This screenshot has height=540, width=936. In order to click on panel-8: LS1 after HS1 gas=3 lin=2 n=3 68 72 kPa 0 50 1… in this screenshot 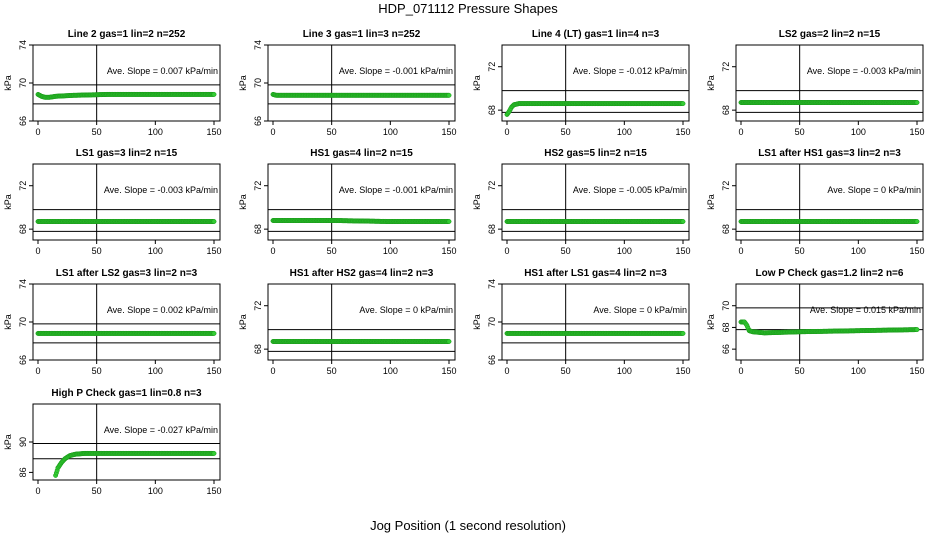, I will do `click(815, 202)`.